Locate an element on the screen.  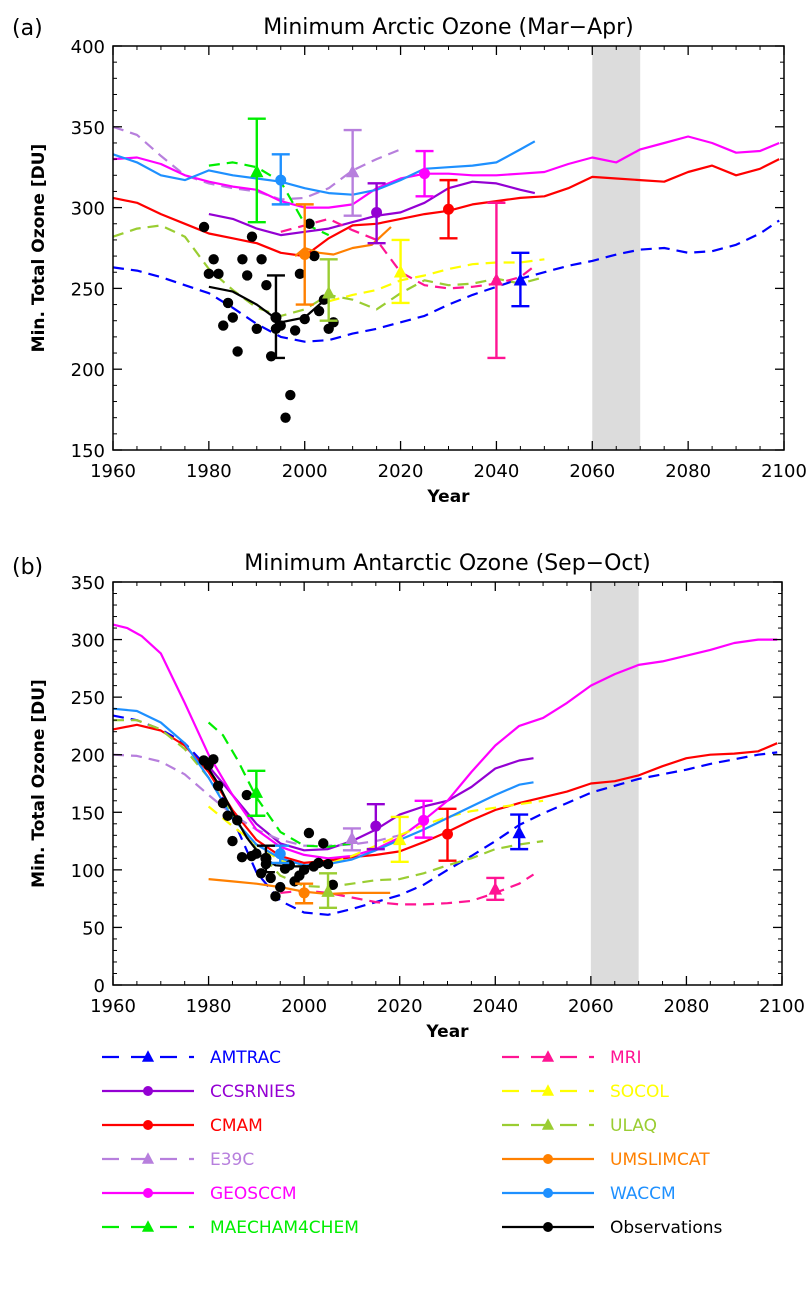
series-line-geosccm is located at coordinates (446, 172).